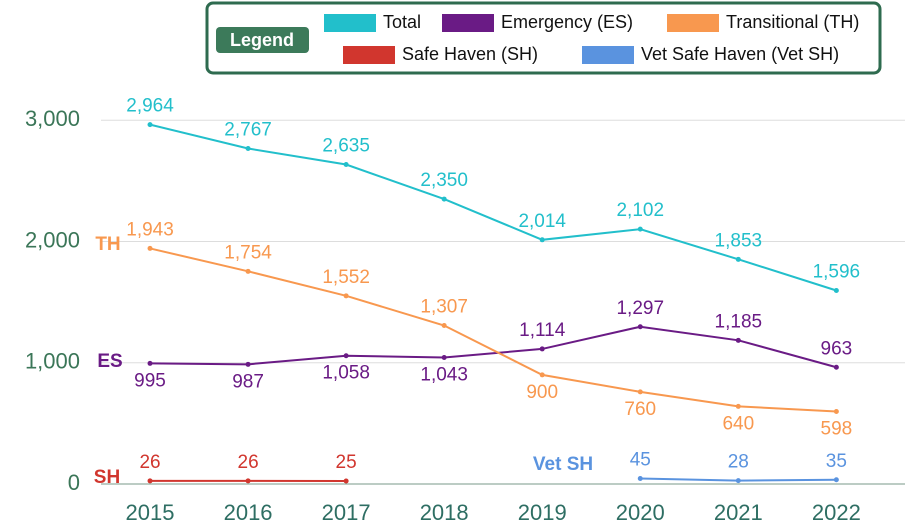 Image resolution: width=914 pixels, height=529 pixels. I want to click on data-label: 1,297, so click(640, 308).